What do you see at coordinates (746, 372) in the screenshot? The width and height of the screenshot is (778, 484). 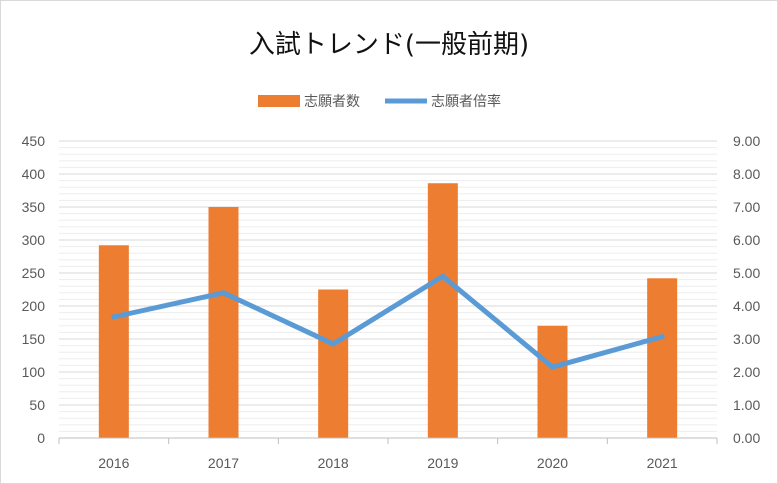 I see `right-axis-tick-label: 2.00` at bounding box center [746, 372].